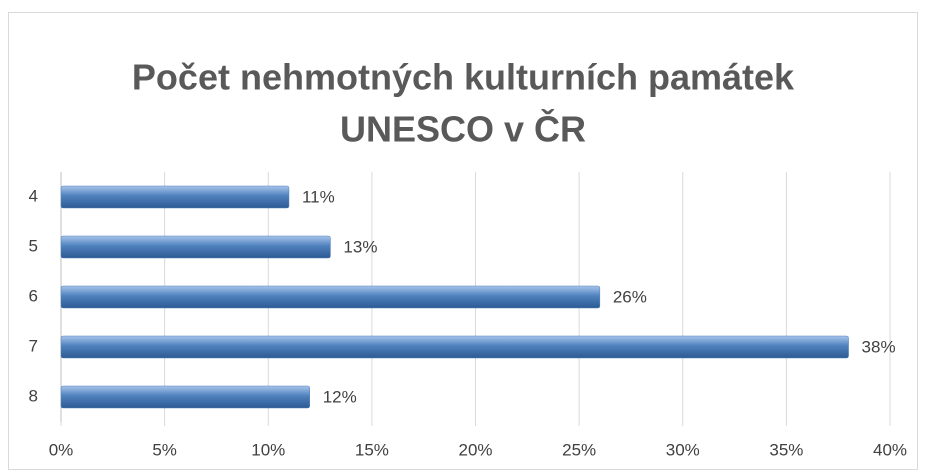 This screenshot has width=926, height=475. What do you see at coordinates (33, 245) in the screenshot?
I see `y-tick-label: 5` at bounding box center [33, 245].